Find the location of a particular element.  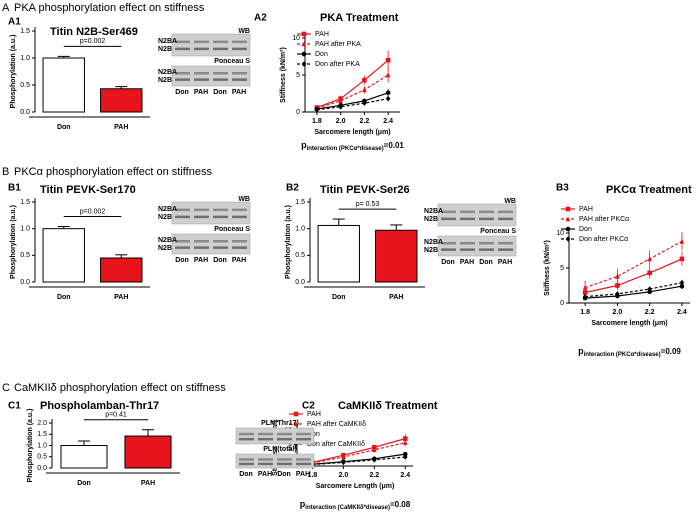

legend-label: Don after CaMKIIδ is located at coordinates (336, 444).